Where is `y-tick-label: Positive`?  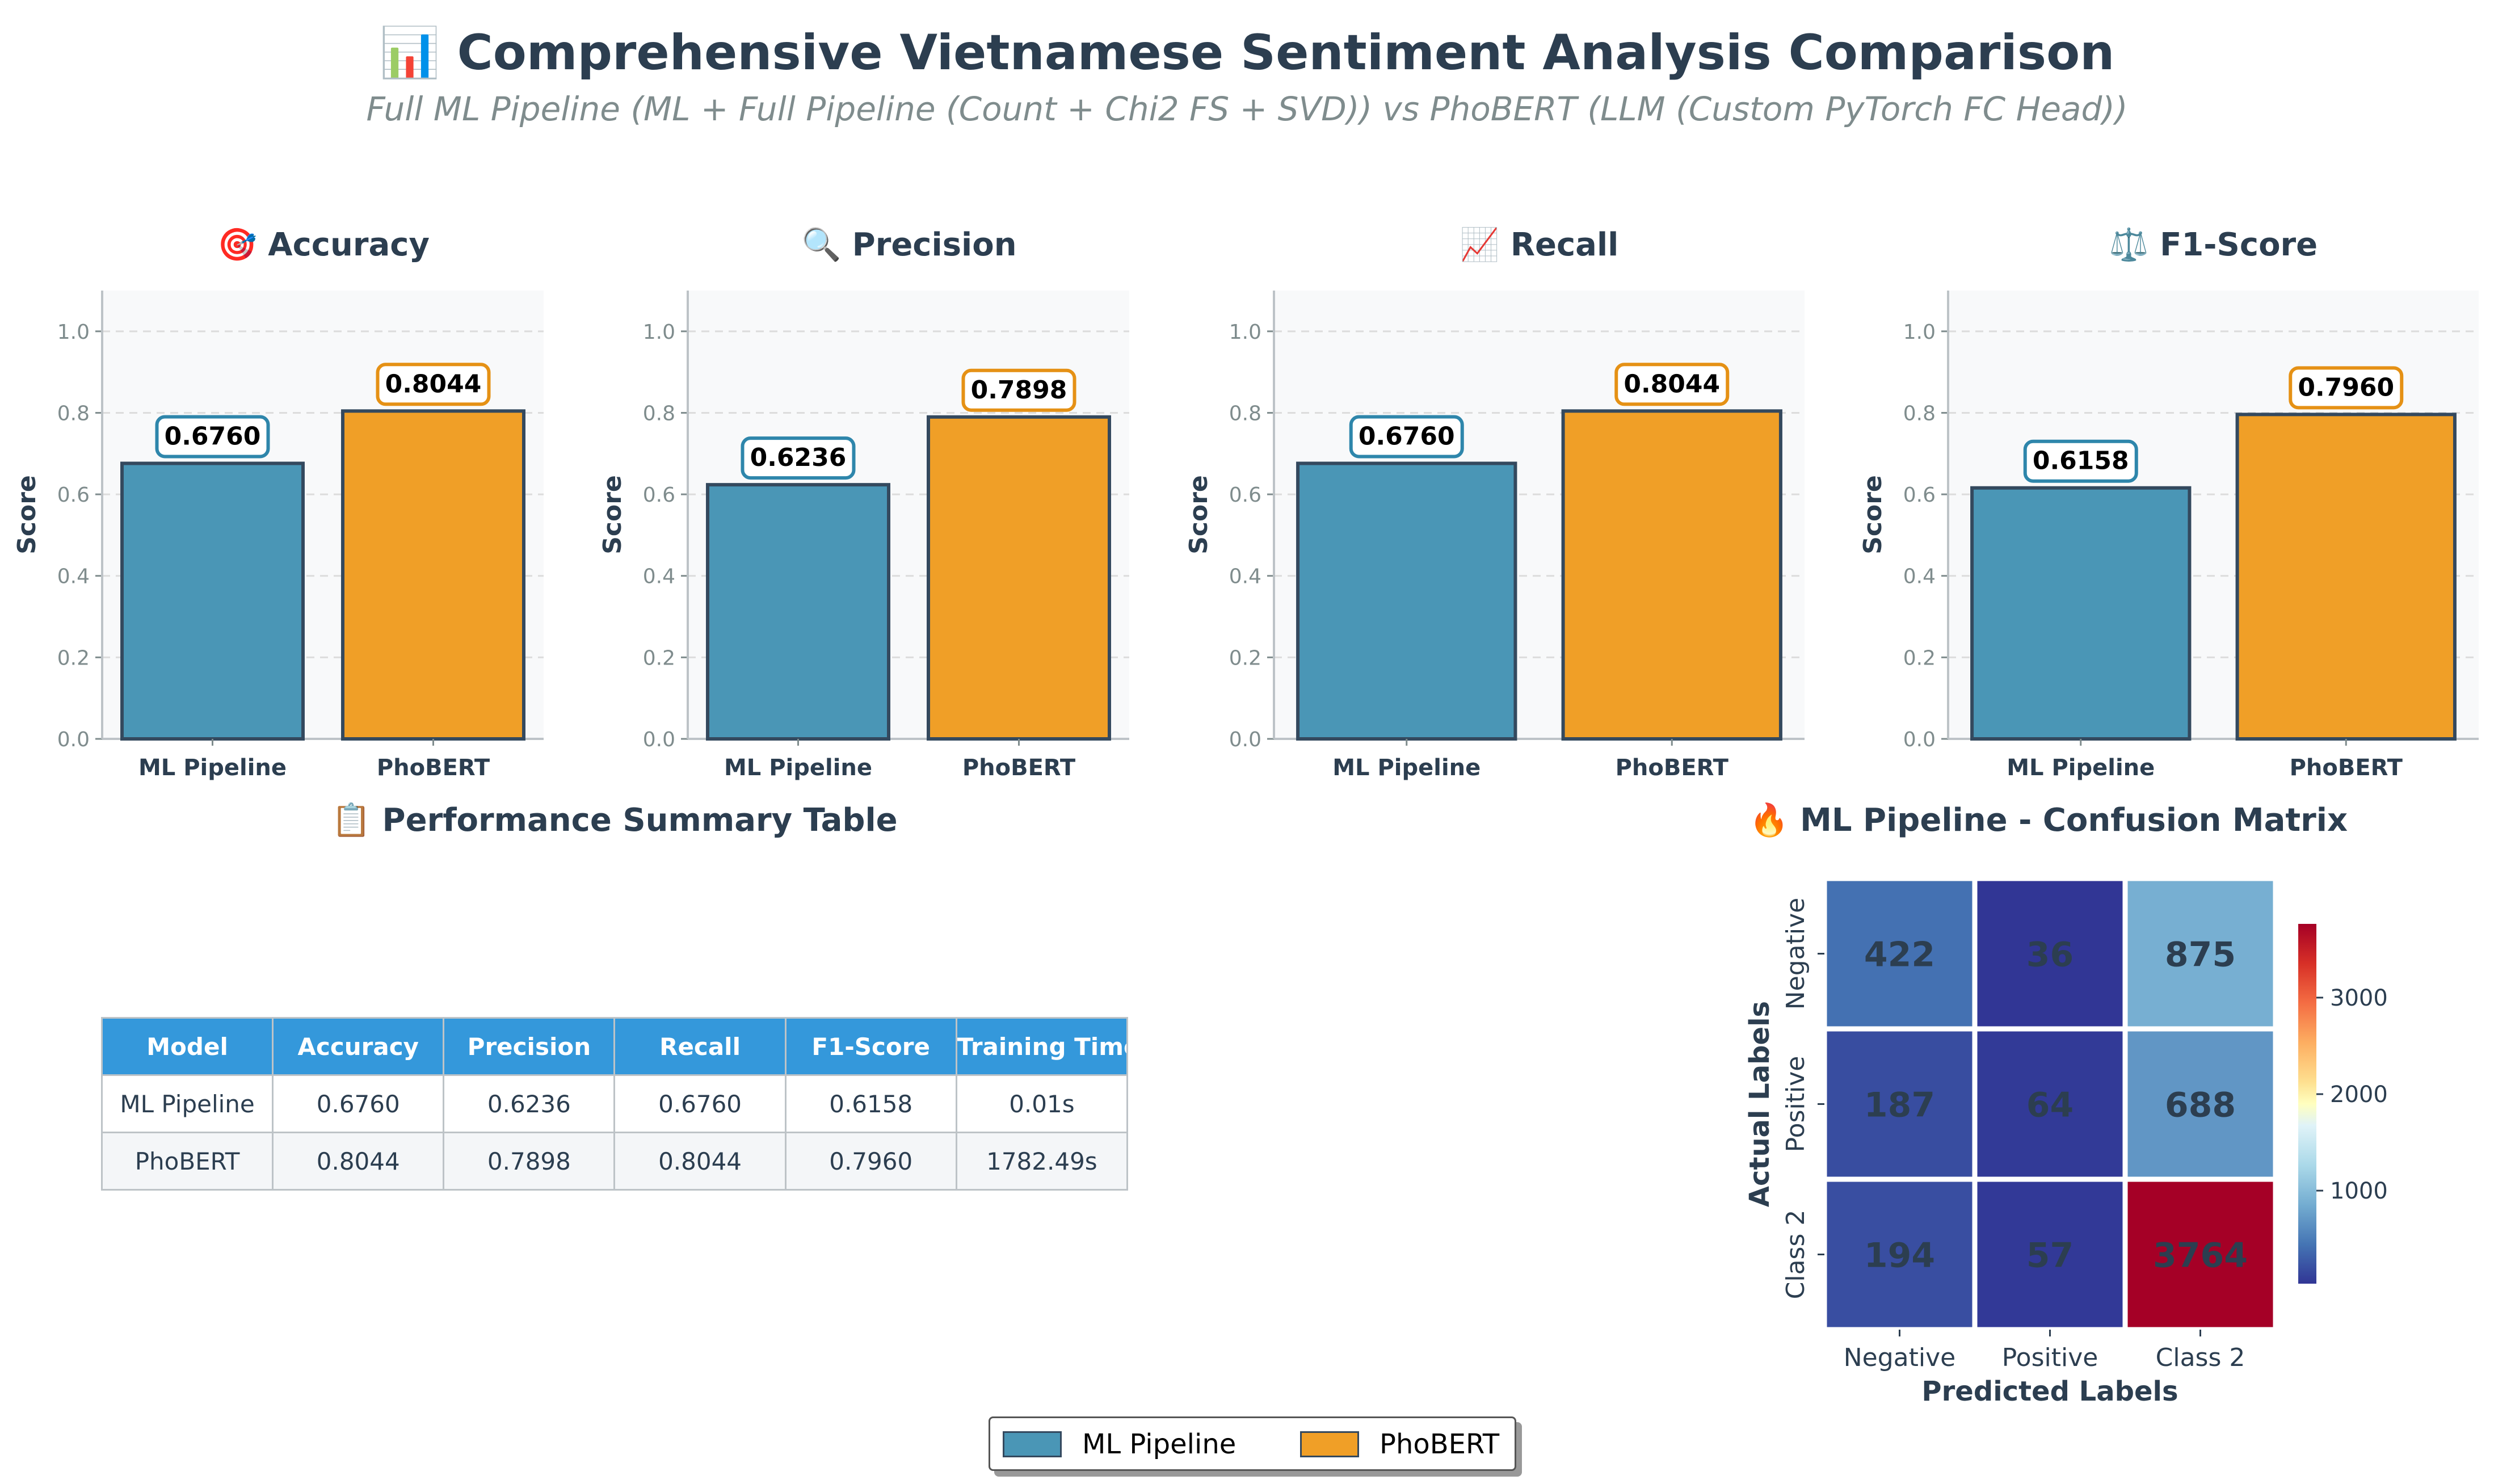 y-tick-label: Positive is located at coordinates (1795, 1105).